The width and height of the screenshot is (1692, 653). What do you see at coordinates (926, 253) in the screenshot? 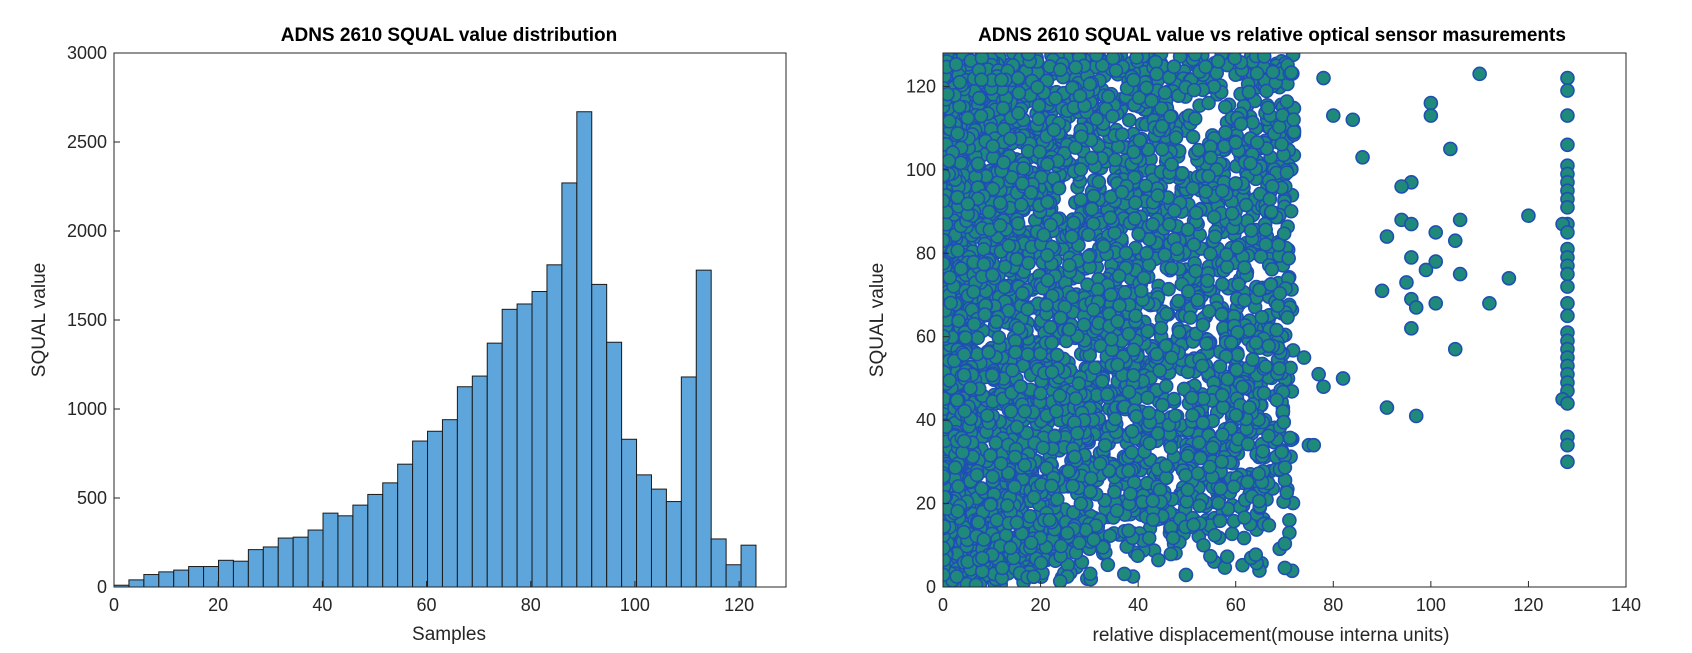
I see `y-tick-label: 80` at bounding box center [926, 253].